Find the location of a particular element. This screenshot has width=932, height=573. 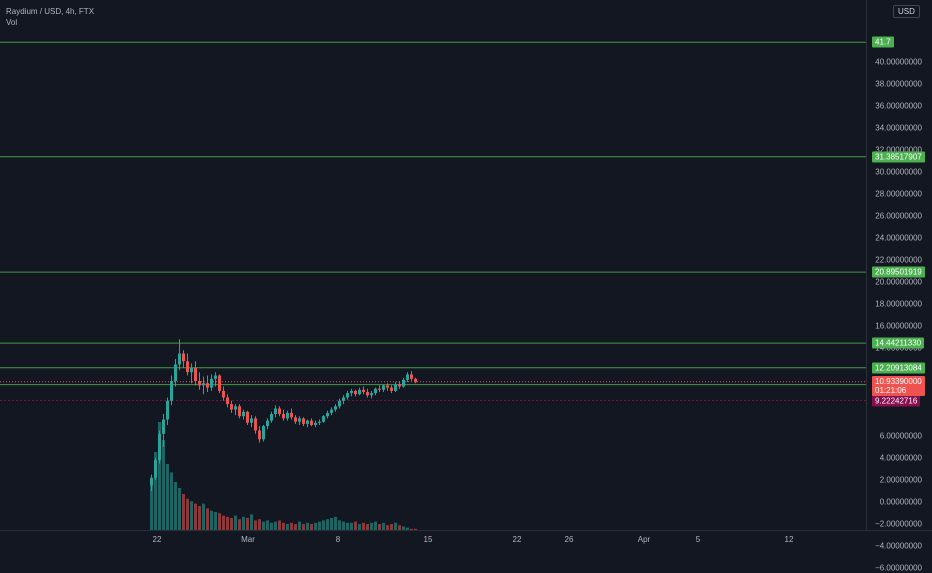

time-tick-label: 15 is located at coordinates (428, 539).